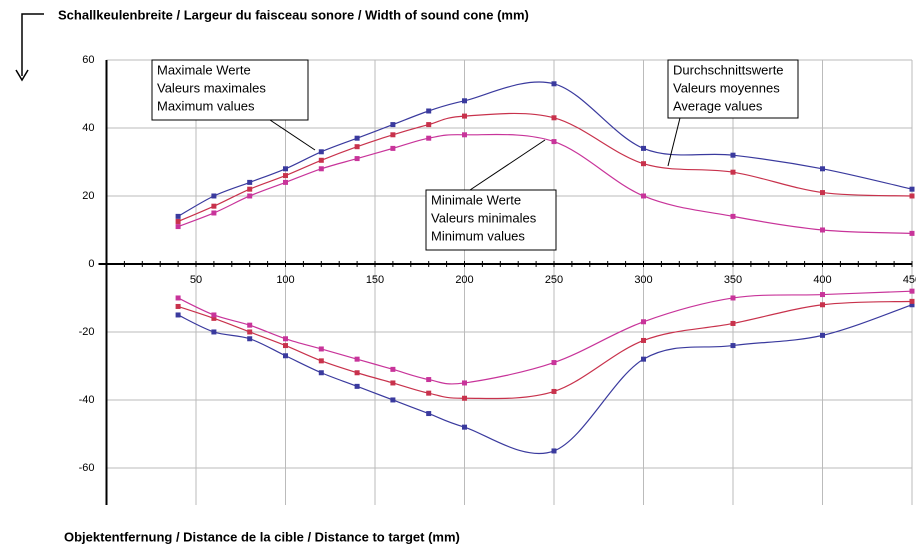 The image size is (916, 552). What do you see at coordinates (718, 105) in the screenshot?
I see `annotation-text: Average values` at bounding box center [718, 105].